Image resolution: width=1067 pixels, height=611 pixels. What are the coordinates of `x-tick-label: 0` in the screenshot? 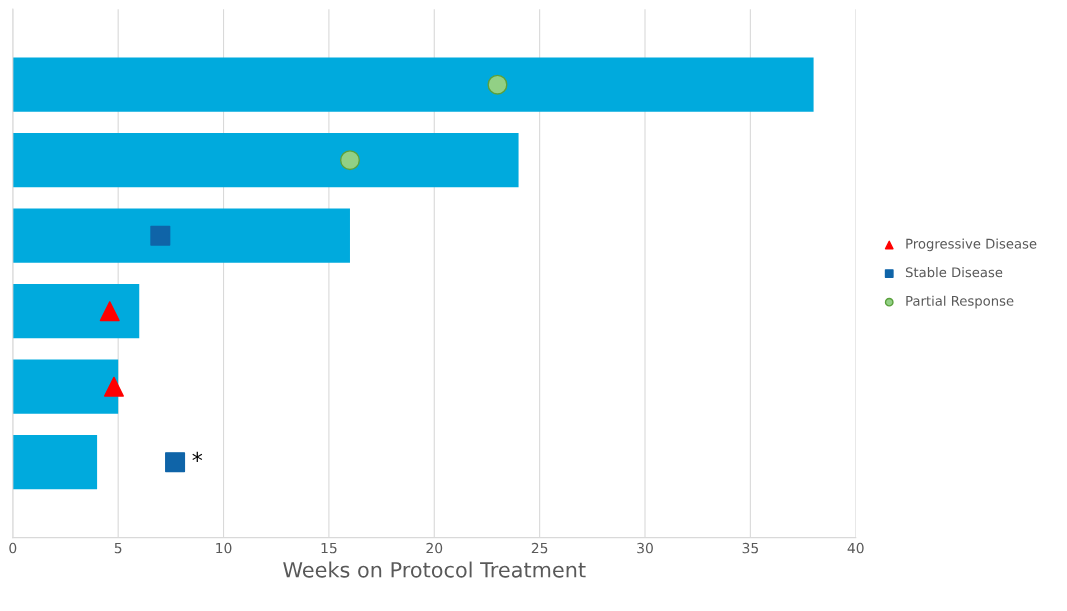 It's located at (13, 548).